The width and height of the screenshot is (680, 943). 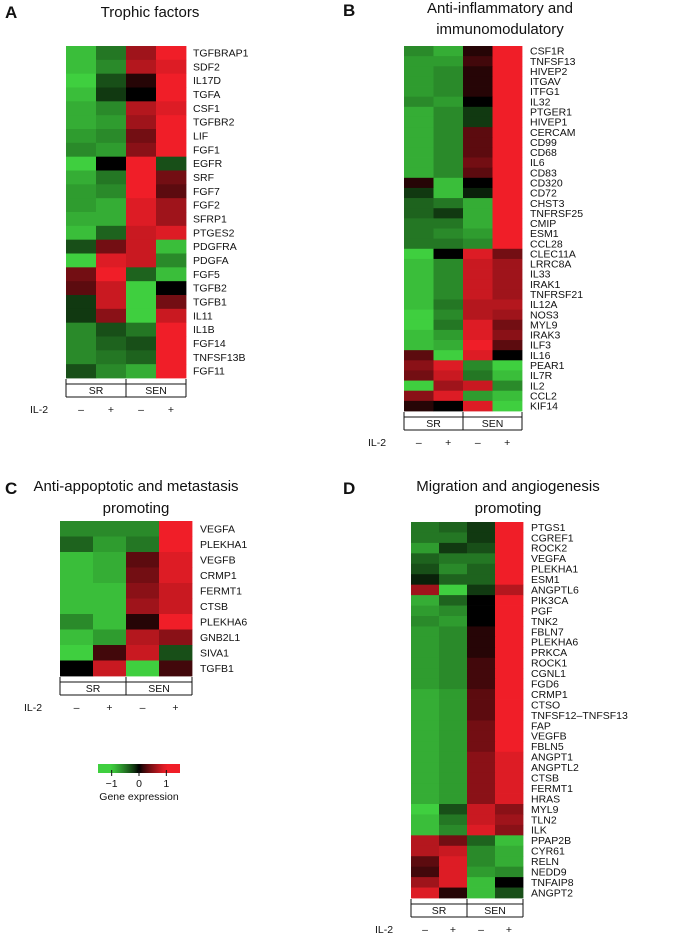 I want to click on gene-label: PIK3CA, so click(x=549, y=601).